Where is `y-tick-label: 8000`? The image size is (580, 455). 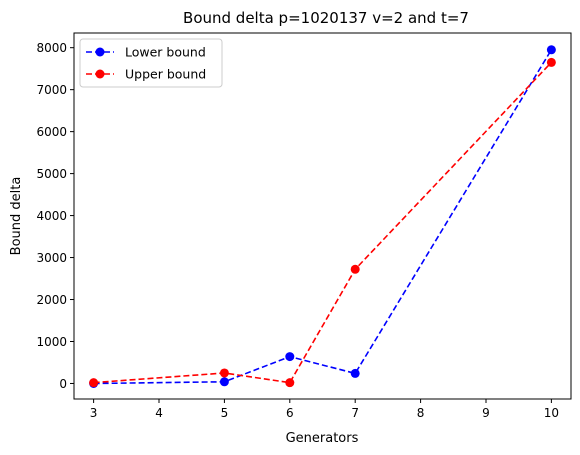
y-tick-label: 8000 is located at coordinates (51, 48).